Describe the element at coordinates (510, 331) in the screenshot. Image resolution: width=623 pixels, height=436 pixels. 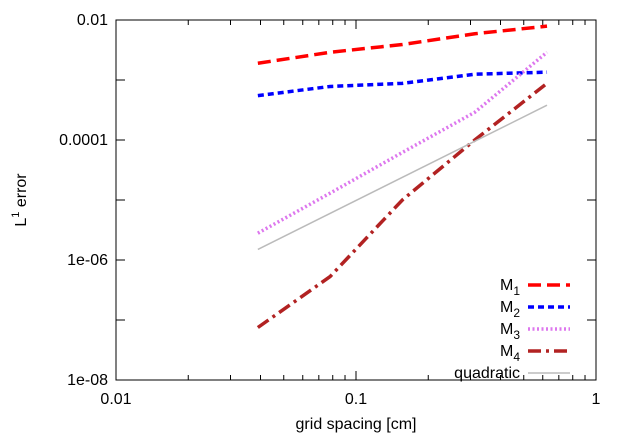
I see `legend-label: M3` at that location.